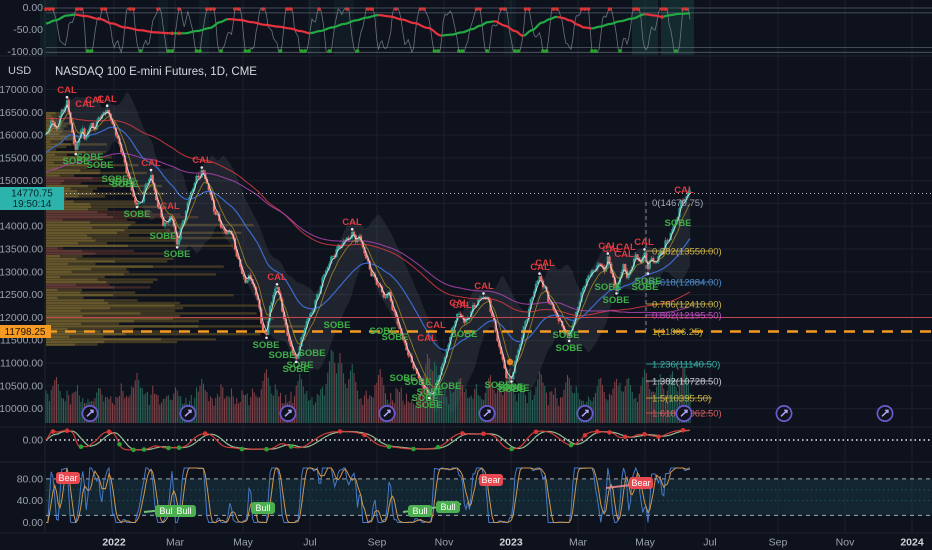 This screenshot has width=932, height=550. I want to click on svg-text: Mar, so click(175, 543).